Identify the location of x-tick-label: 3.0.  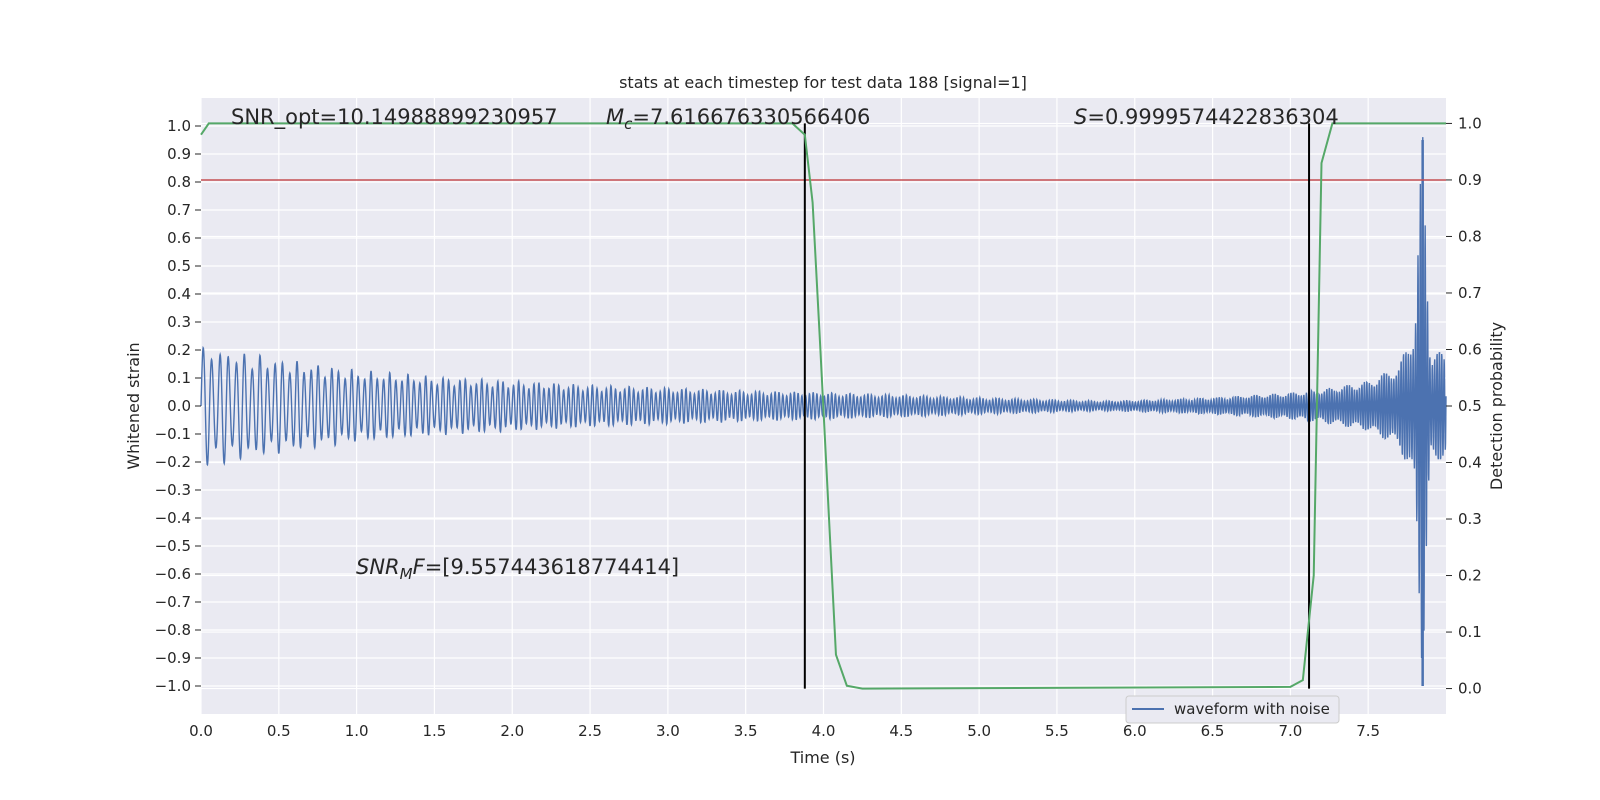
(668, 731).